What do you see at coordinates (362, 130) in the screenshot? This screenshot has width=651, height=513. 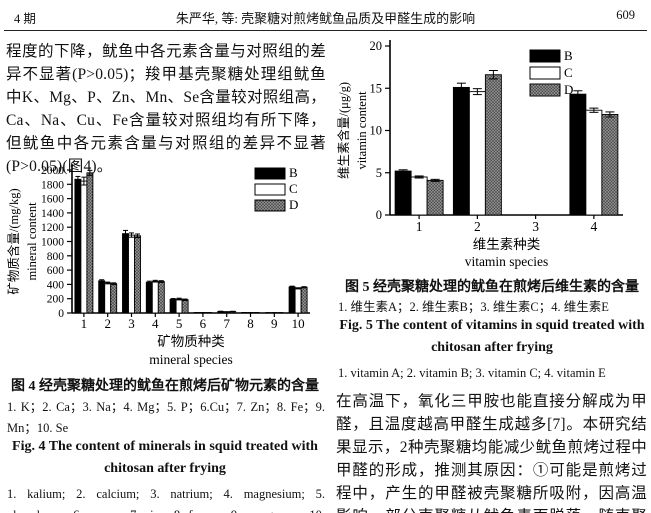 I see `svg-text: vitamin content` at bounding box center [362, 130].